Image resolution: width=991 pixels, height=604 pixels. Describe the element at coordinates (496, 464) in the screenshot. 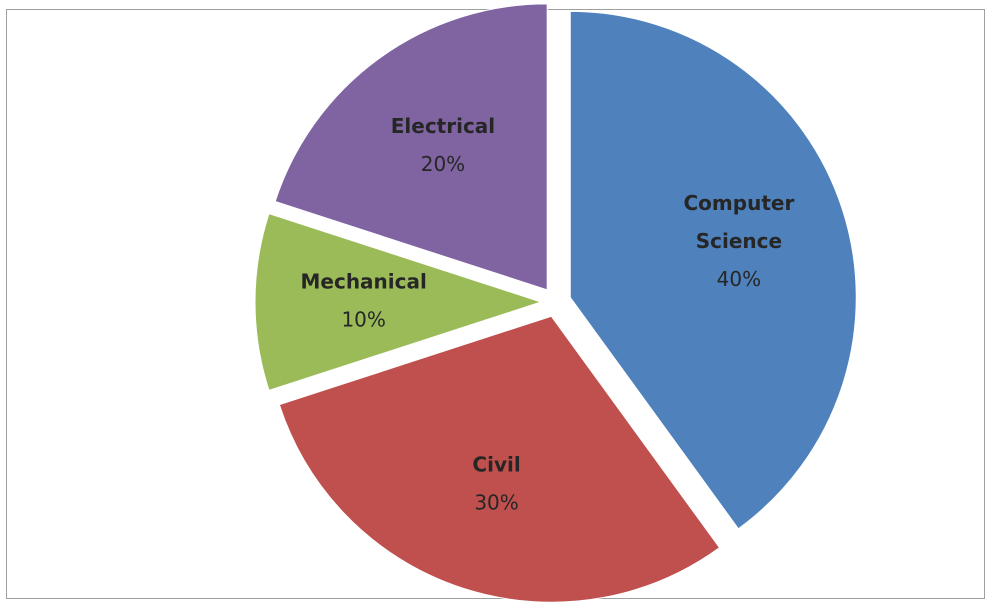

I see `slice-name-text: Civil` at that location.